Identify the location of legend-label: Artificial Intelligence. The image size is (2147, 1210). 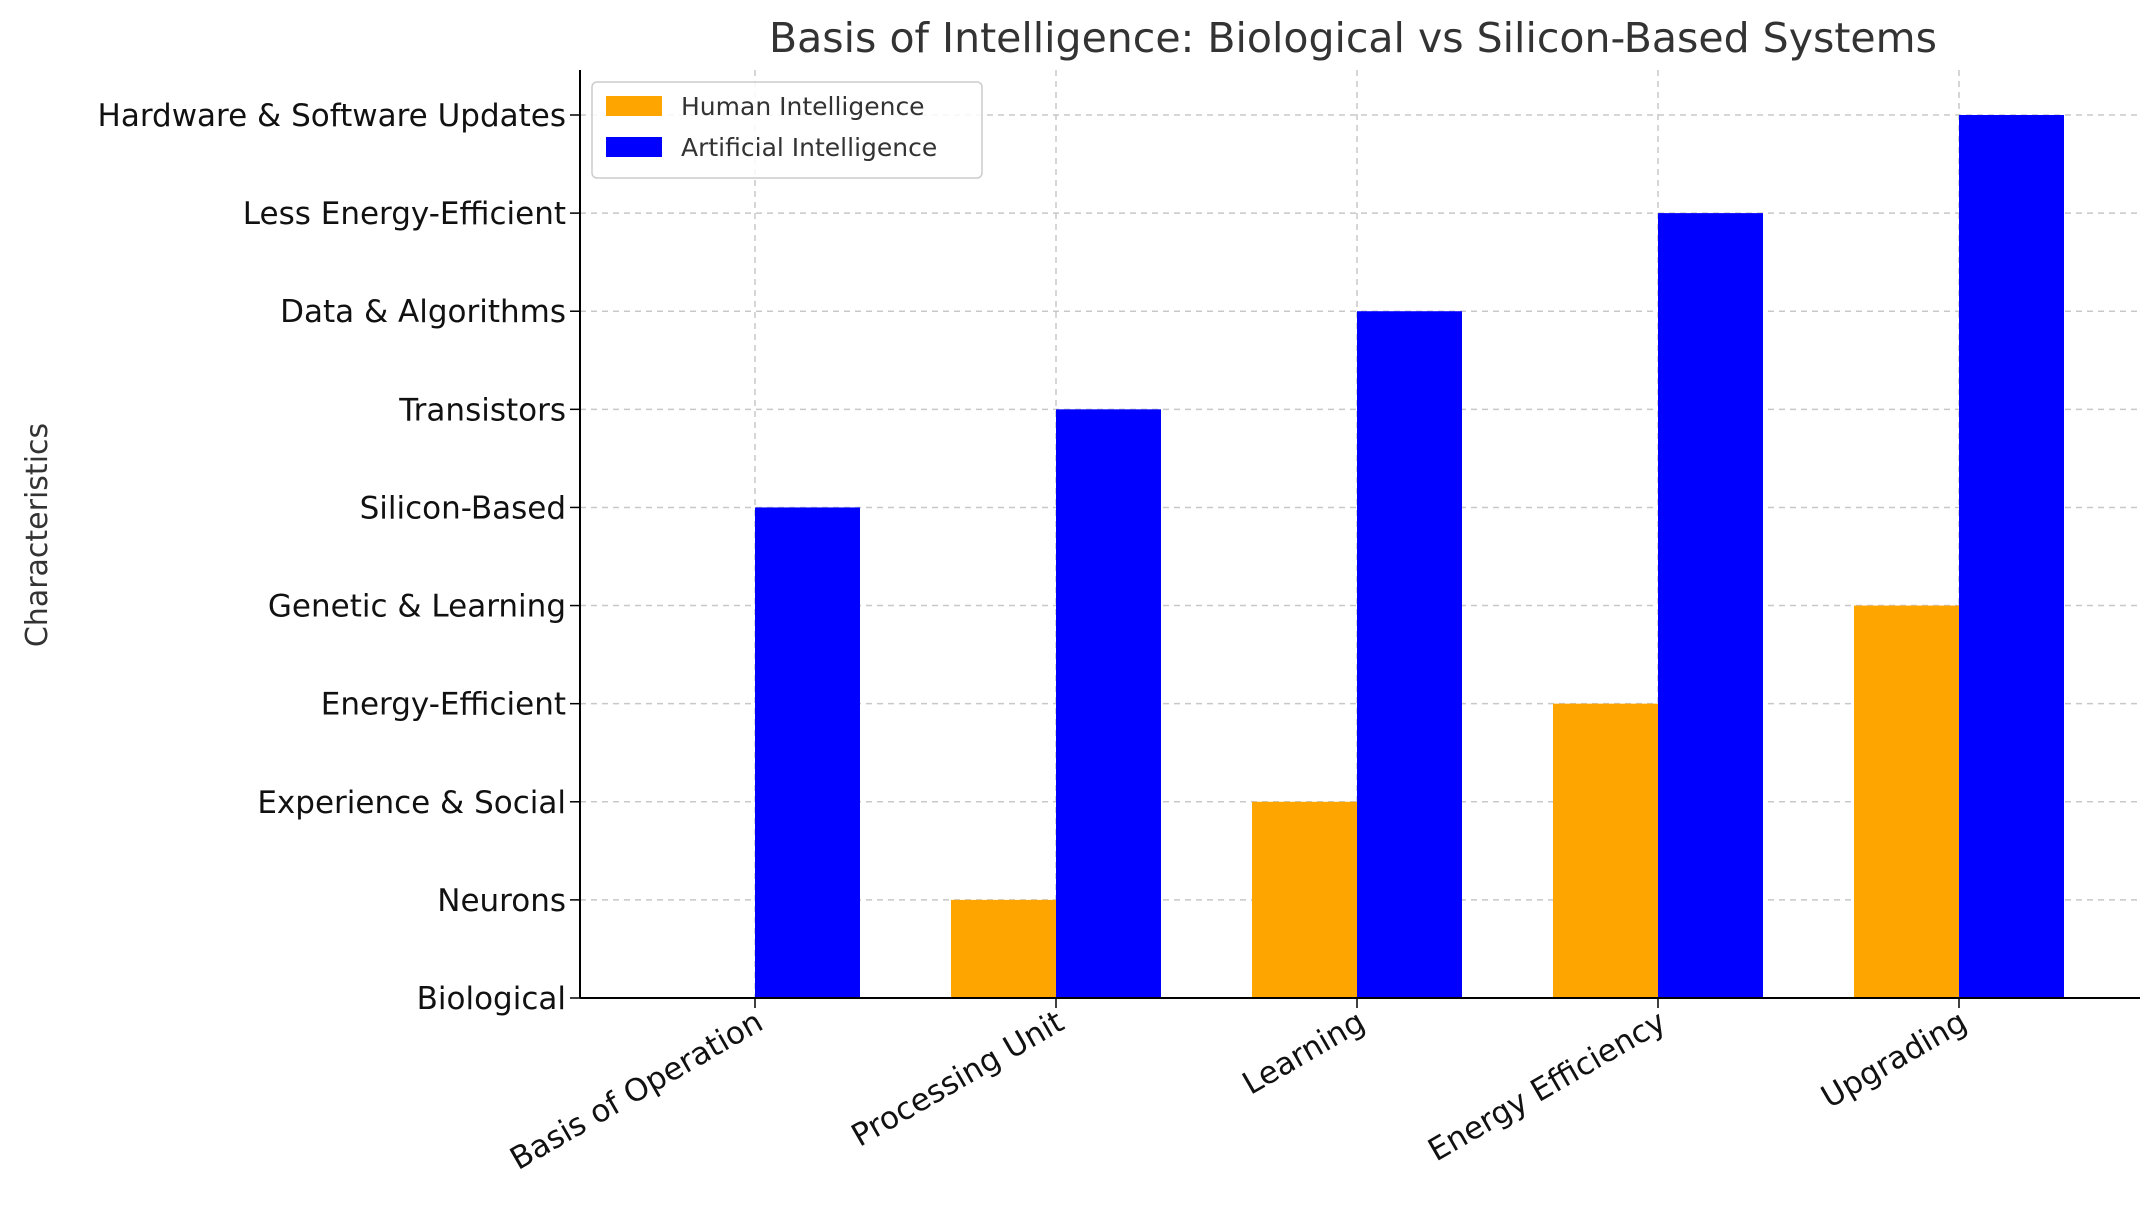
(809, 147).